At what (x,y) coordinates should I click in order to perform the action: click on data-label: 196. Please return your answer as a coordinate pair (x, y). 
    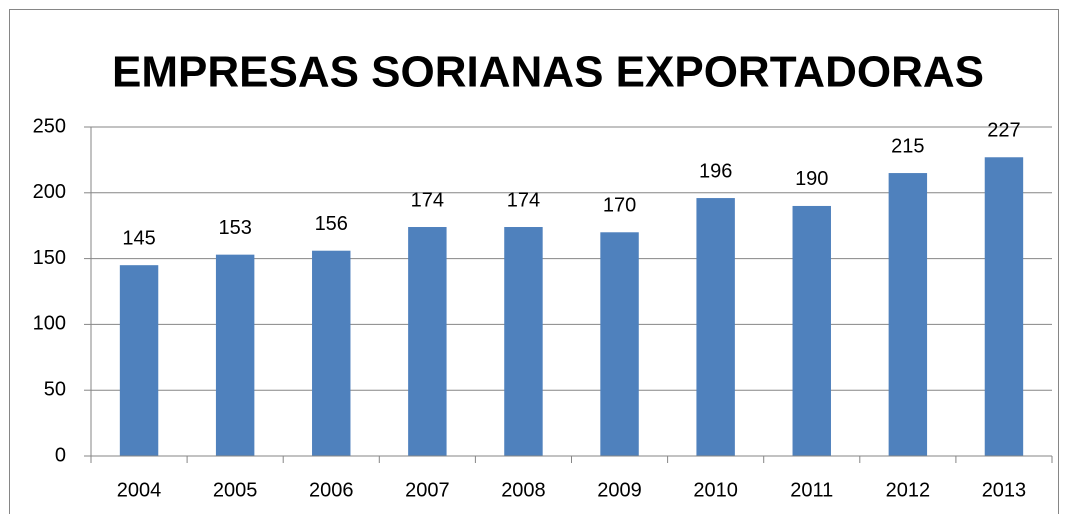
    Looking at the image, I should click on (715, 171).